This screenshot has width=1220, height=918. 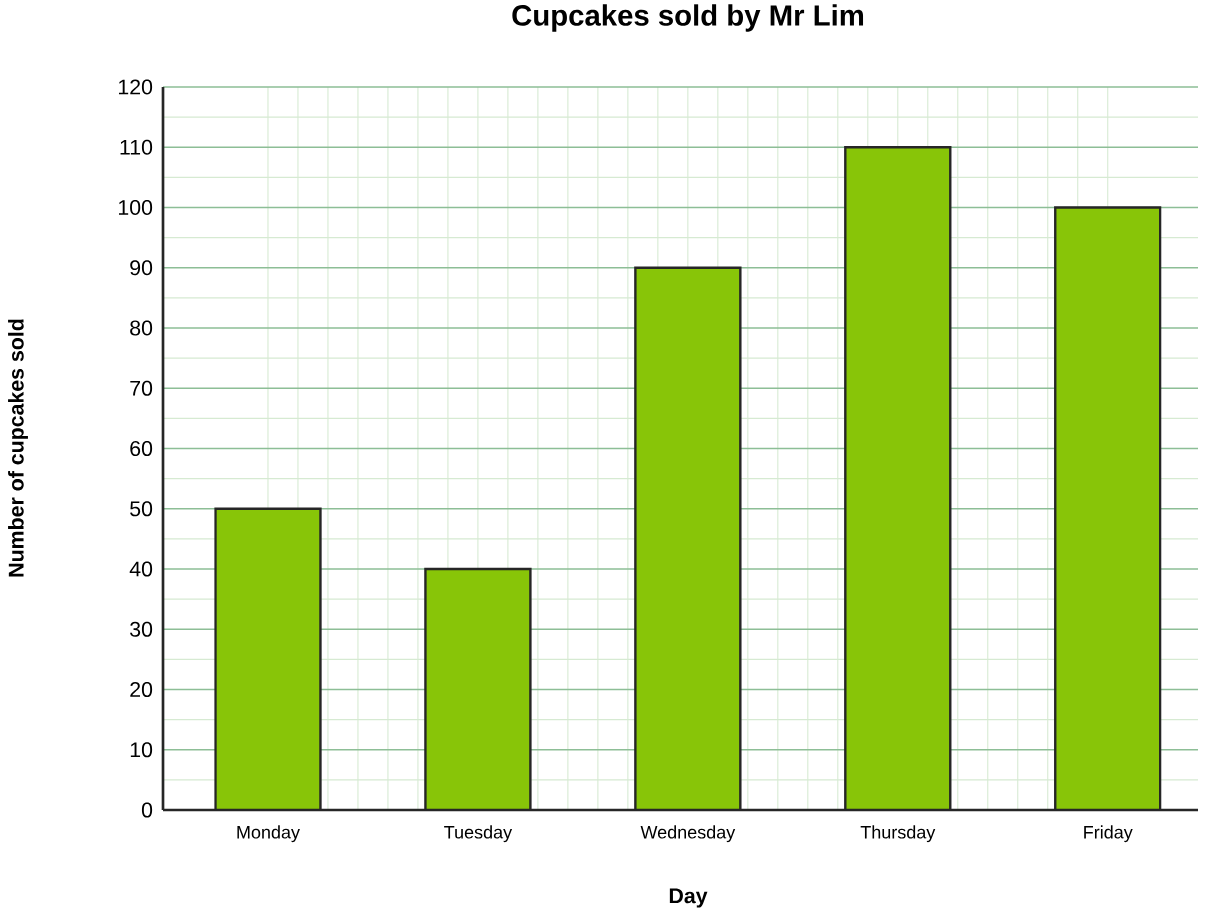 I want to click on y-tick-label: 90, so click(x=141, y=268).